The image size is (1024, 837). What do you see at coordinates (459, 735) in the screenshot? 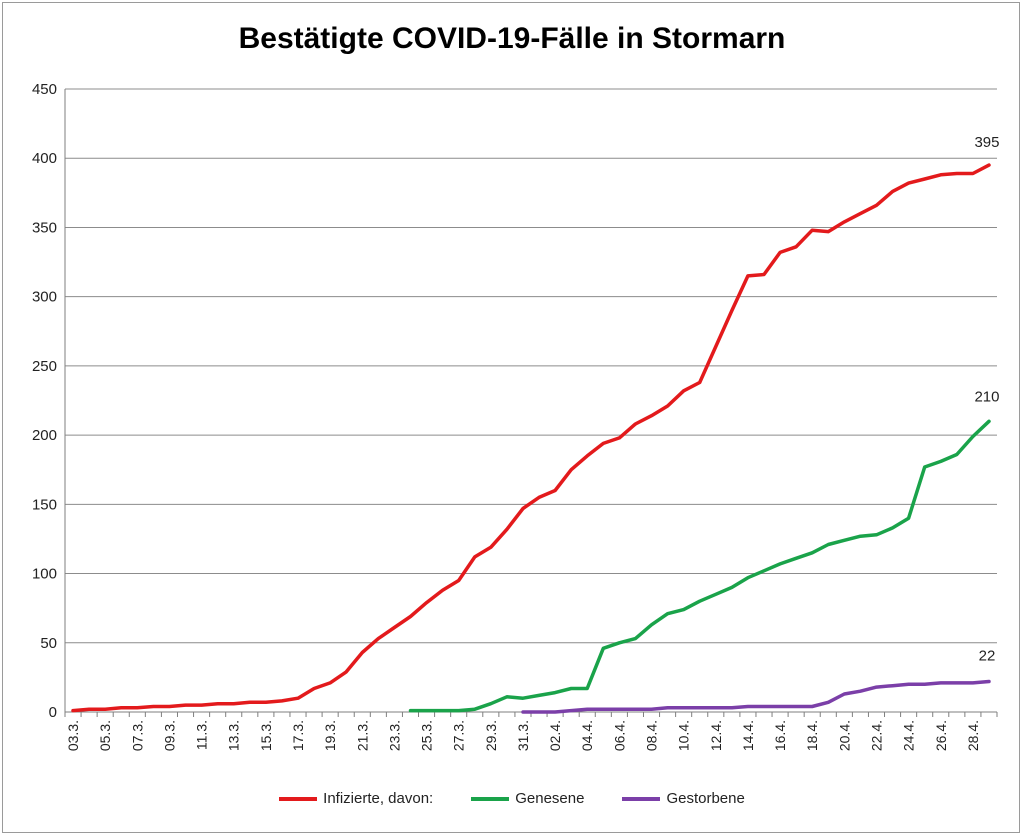
I see `x-tick-label: 27.3.` at bounding box center [459, 735].